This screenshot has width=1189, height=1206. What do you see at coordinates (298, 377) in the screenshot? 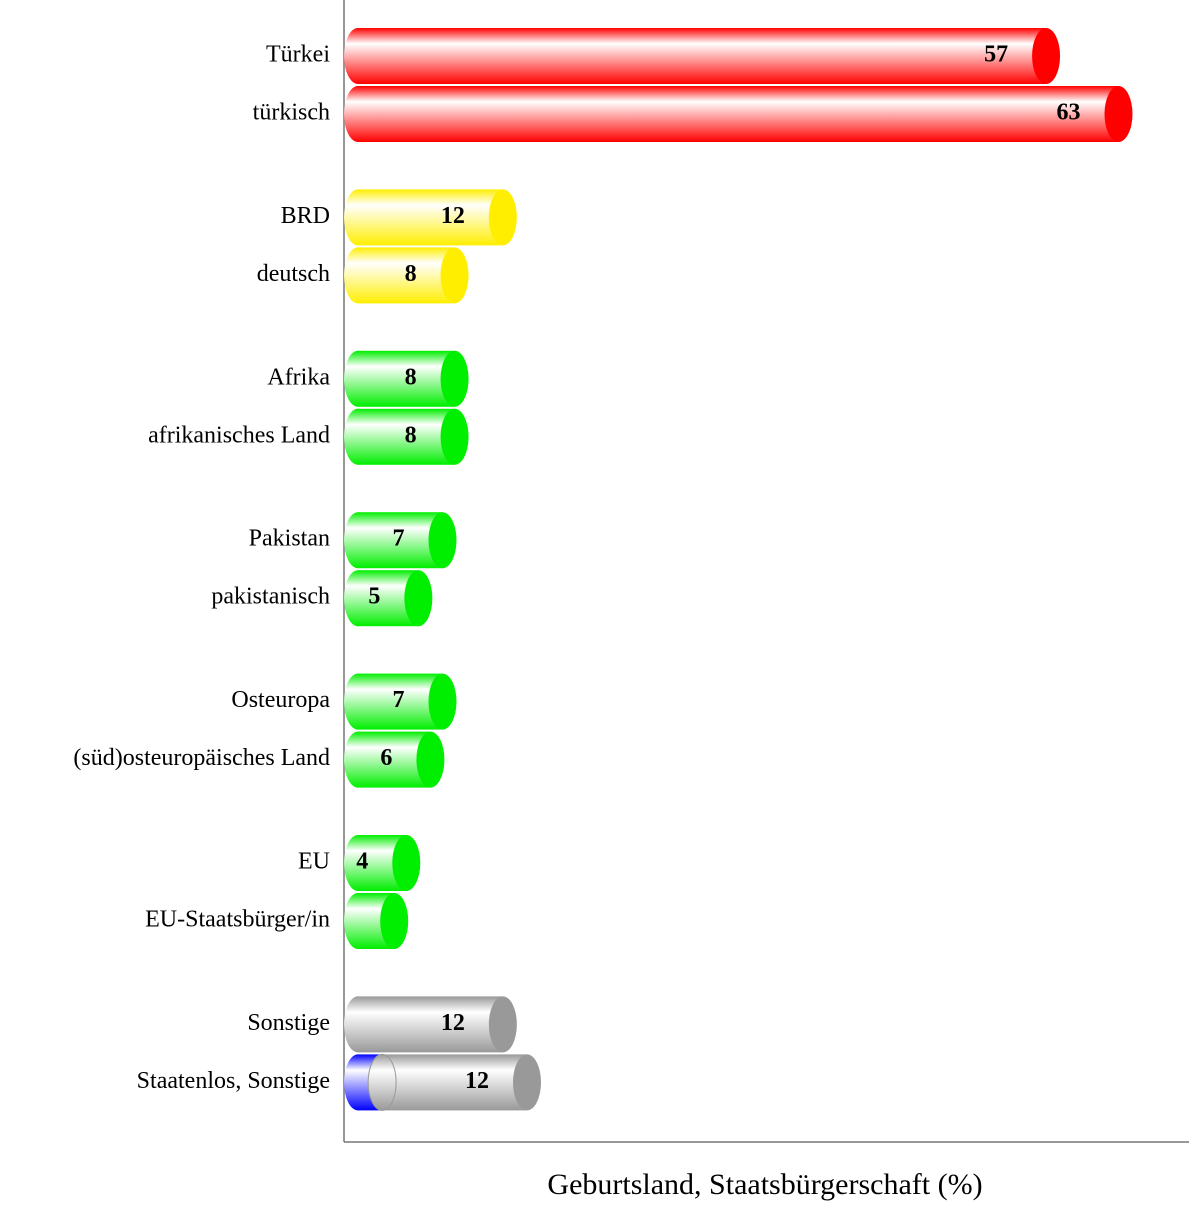
I see `category-label: Afrika` at bounding box center [298, 377].